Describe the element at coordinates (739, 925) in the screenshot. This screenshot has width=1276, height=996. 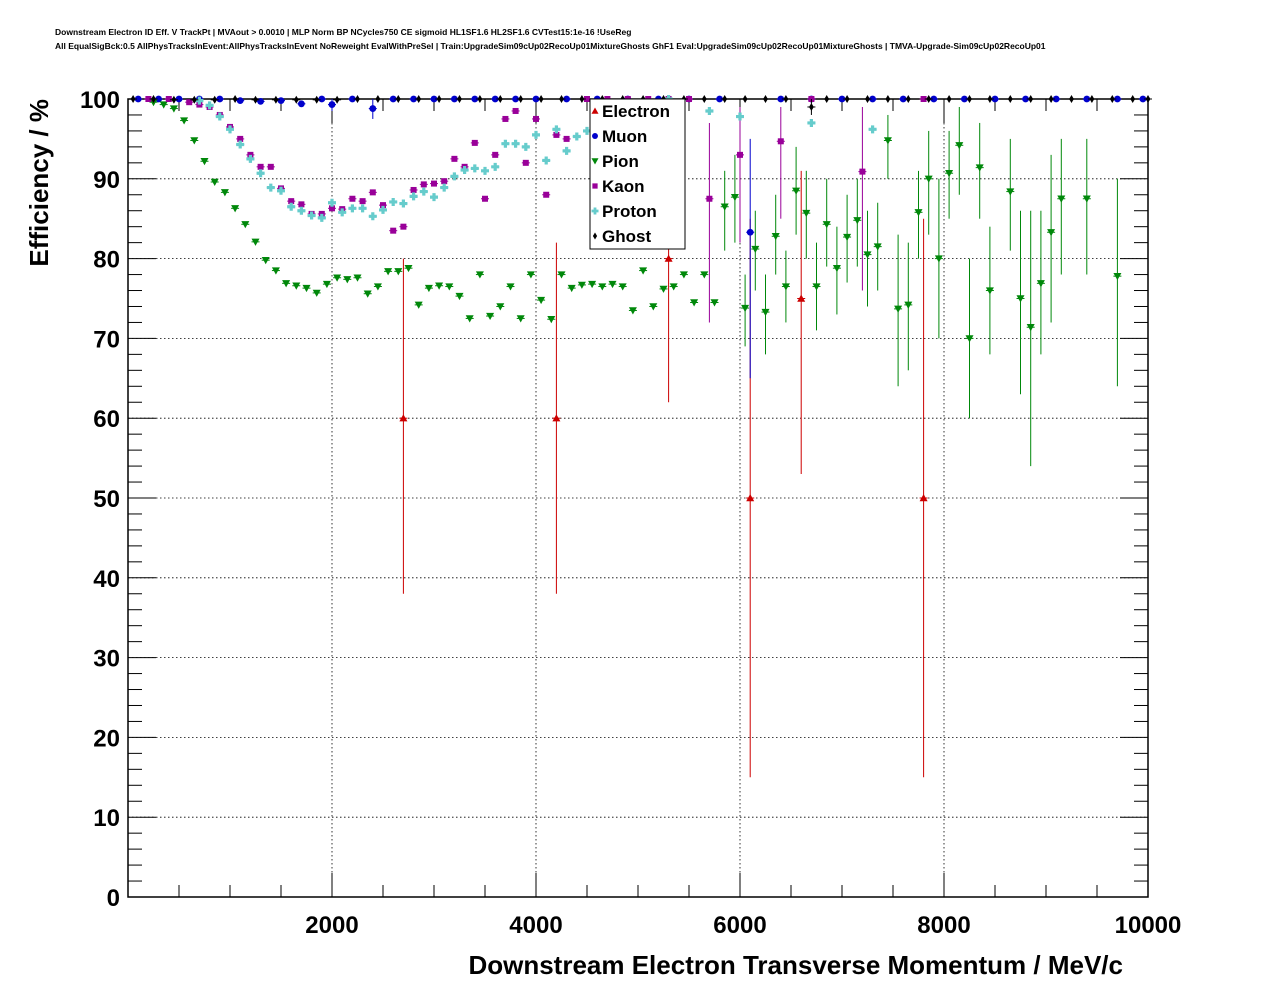
I see `x-tick-label: 6000` at that location.